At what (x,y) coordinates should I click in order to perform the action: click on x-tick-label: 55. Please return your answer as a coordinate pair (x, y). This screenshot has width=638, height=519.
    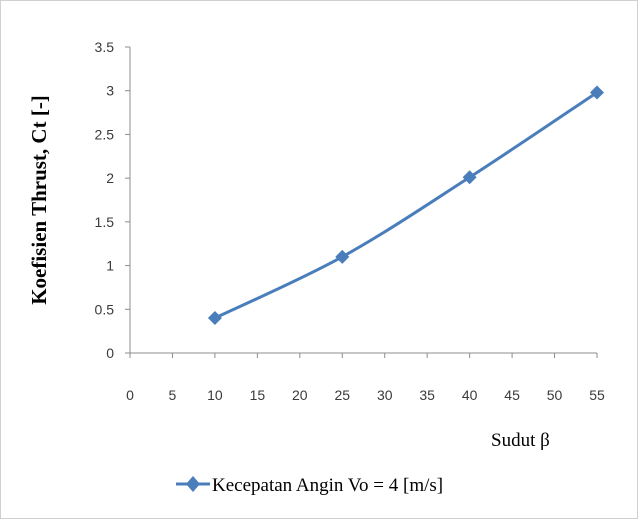
    Looking at the image, I should click on (597, 395).